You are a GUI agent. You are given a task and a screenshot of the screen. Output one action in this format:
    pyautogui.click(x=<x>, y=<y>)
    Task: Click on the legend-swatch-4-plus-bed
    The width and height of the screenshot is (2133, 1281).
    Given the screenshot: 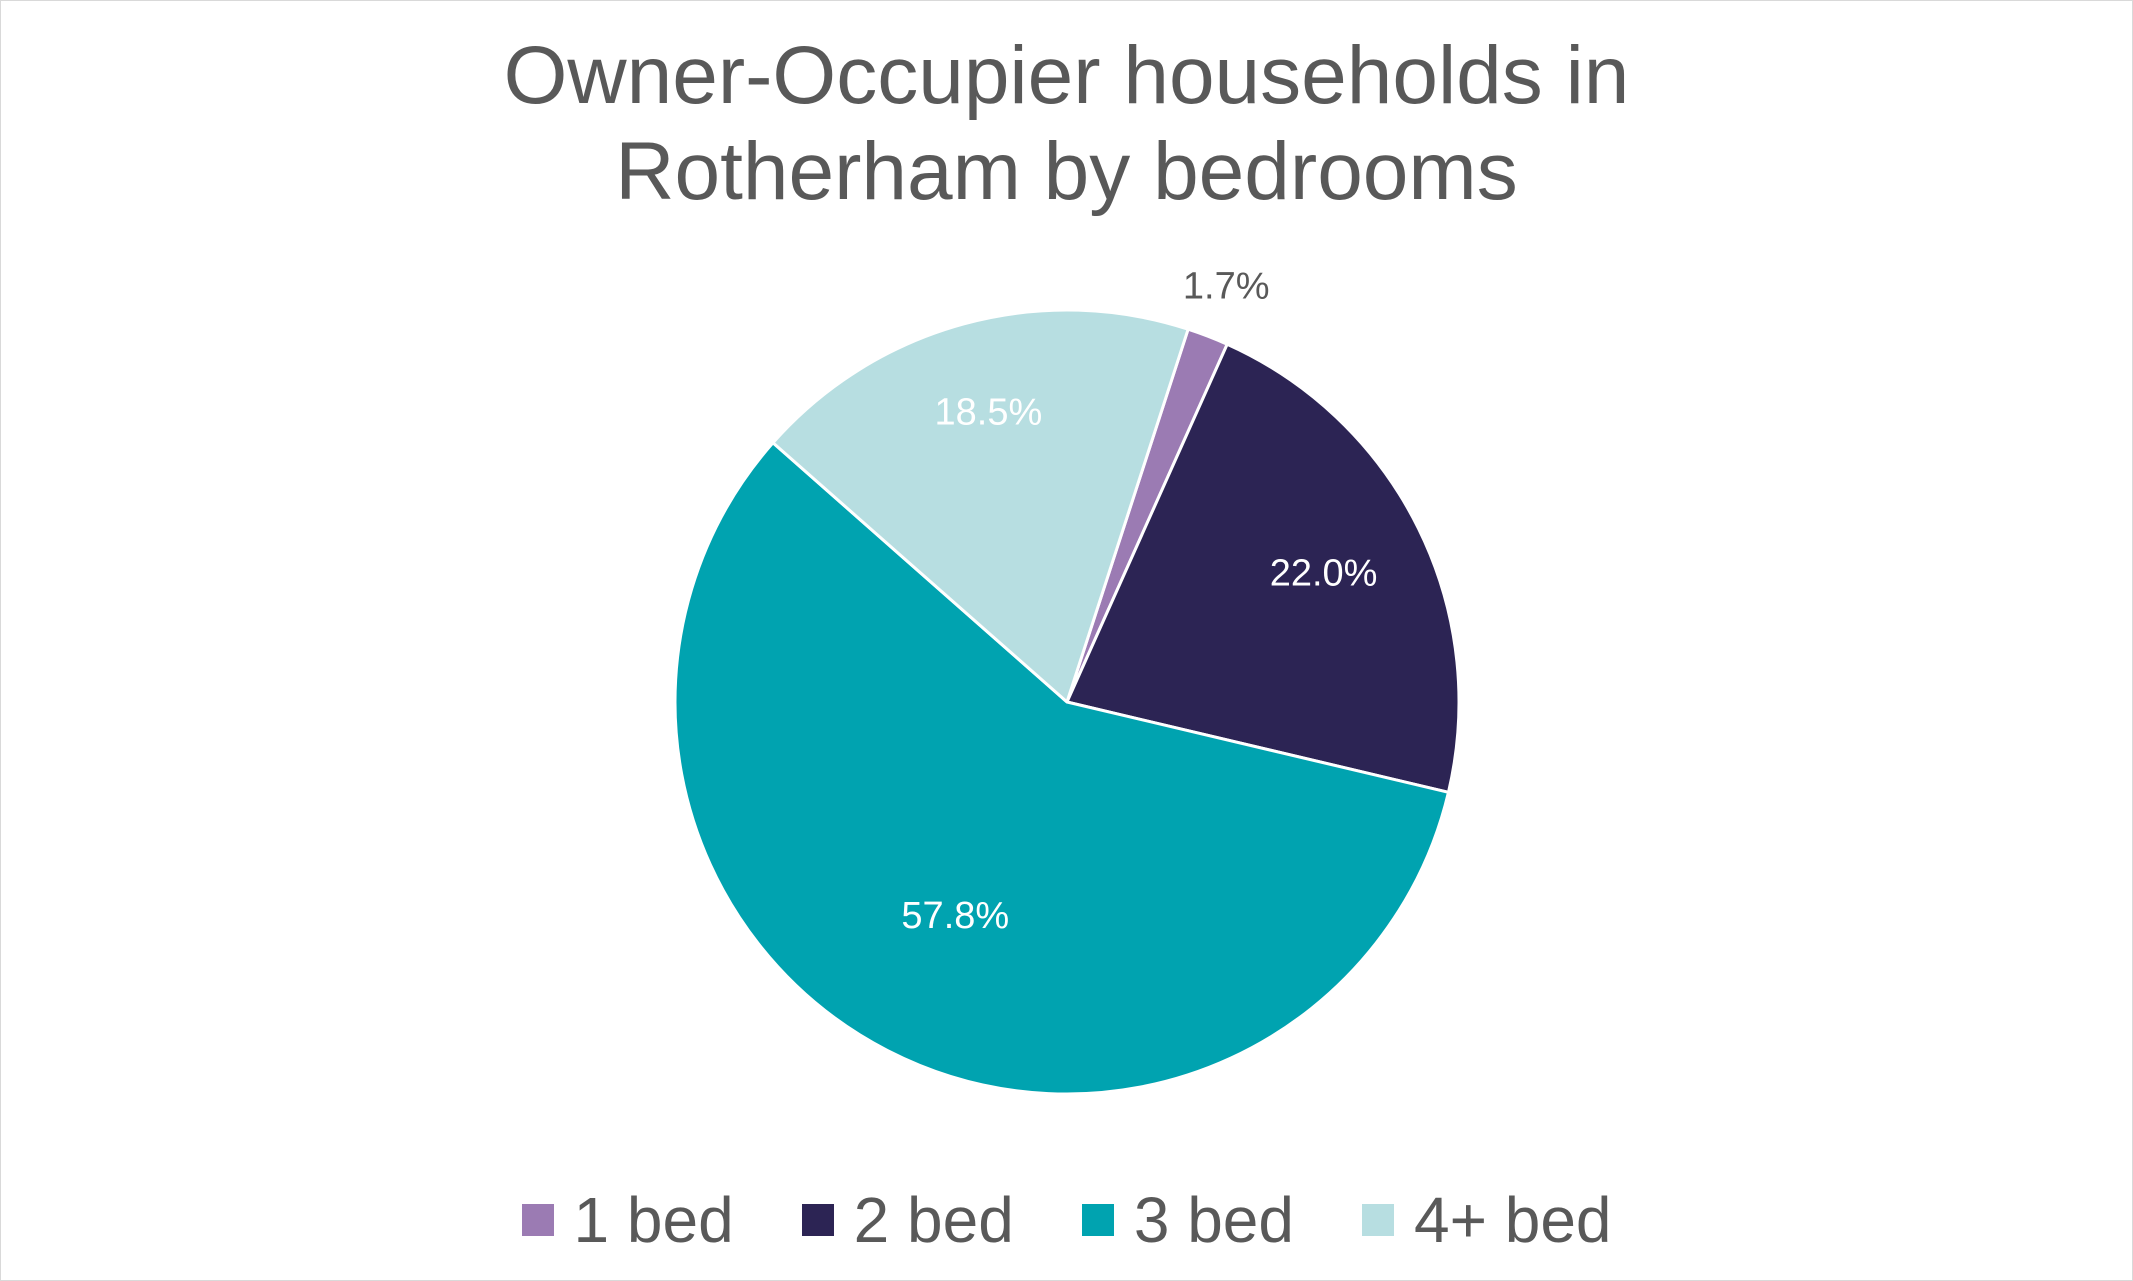 What is the action you would take?
    pyautogui.click(x=1377, y=1220)
    